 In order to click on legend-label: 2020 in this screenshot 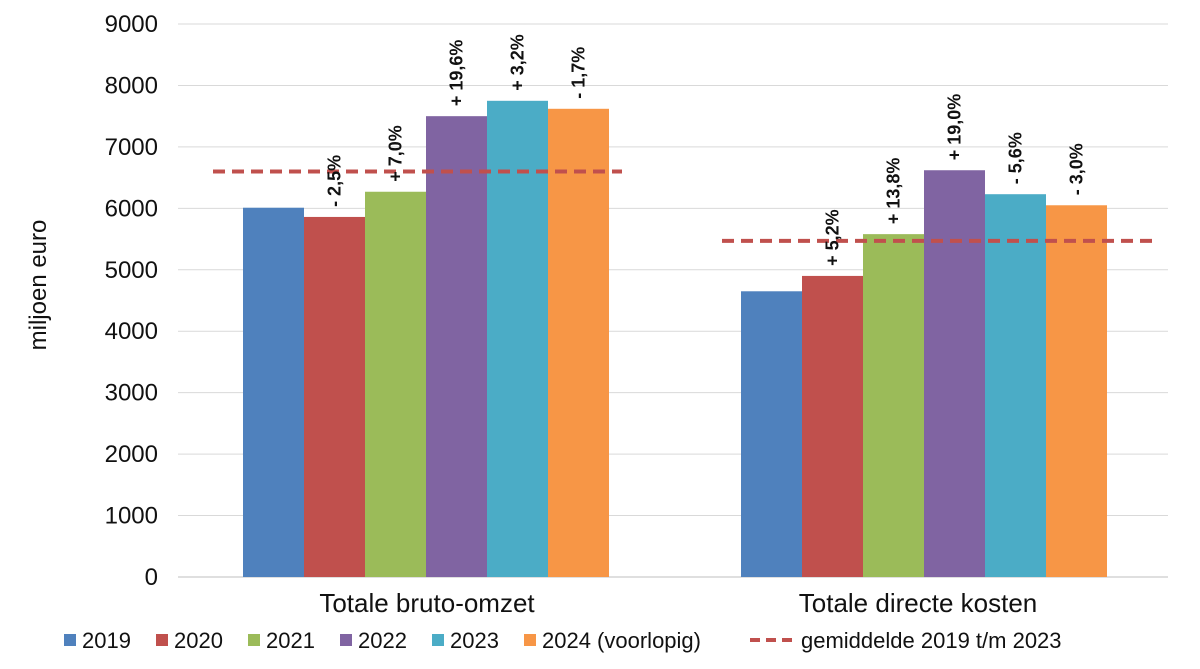, I will do `click(198, 640)`.